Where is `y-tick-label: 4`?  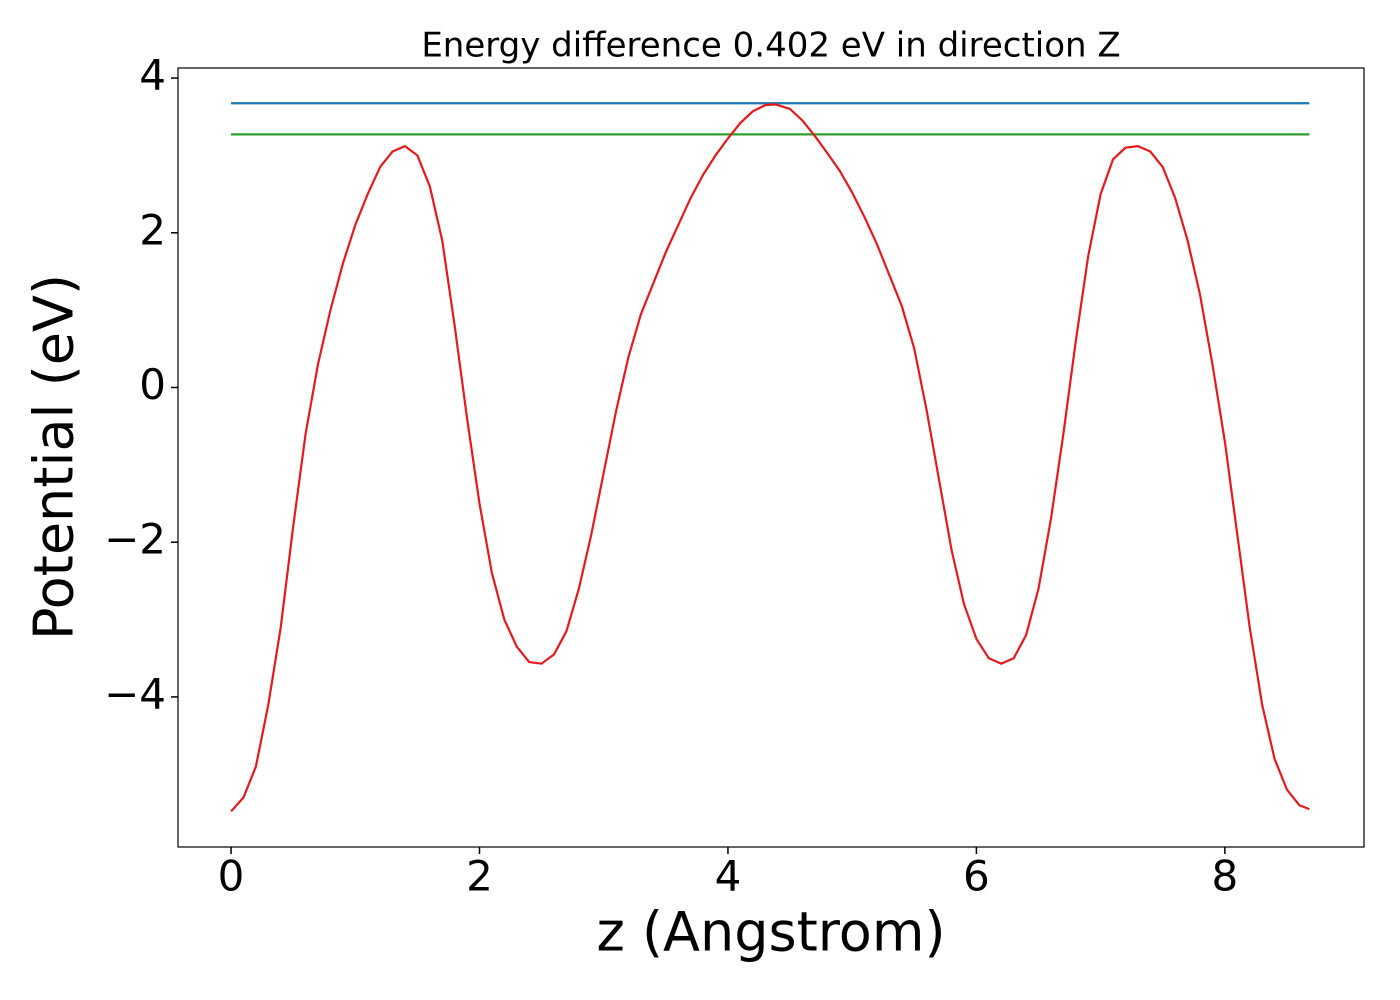 y-tick-label: 4 is located at coordinates (152, 75).